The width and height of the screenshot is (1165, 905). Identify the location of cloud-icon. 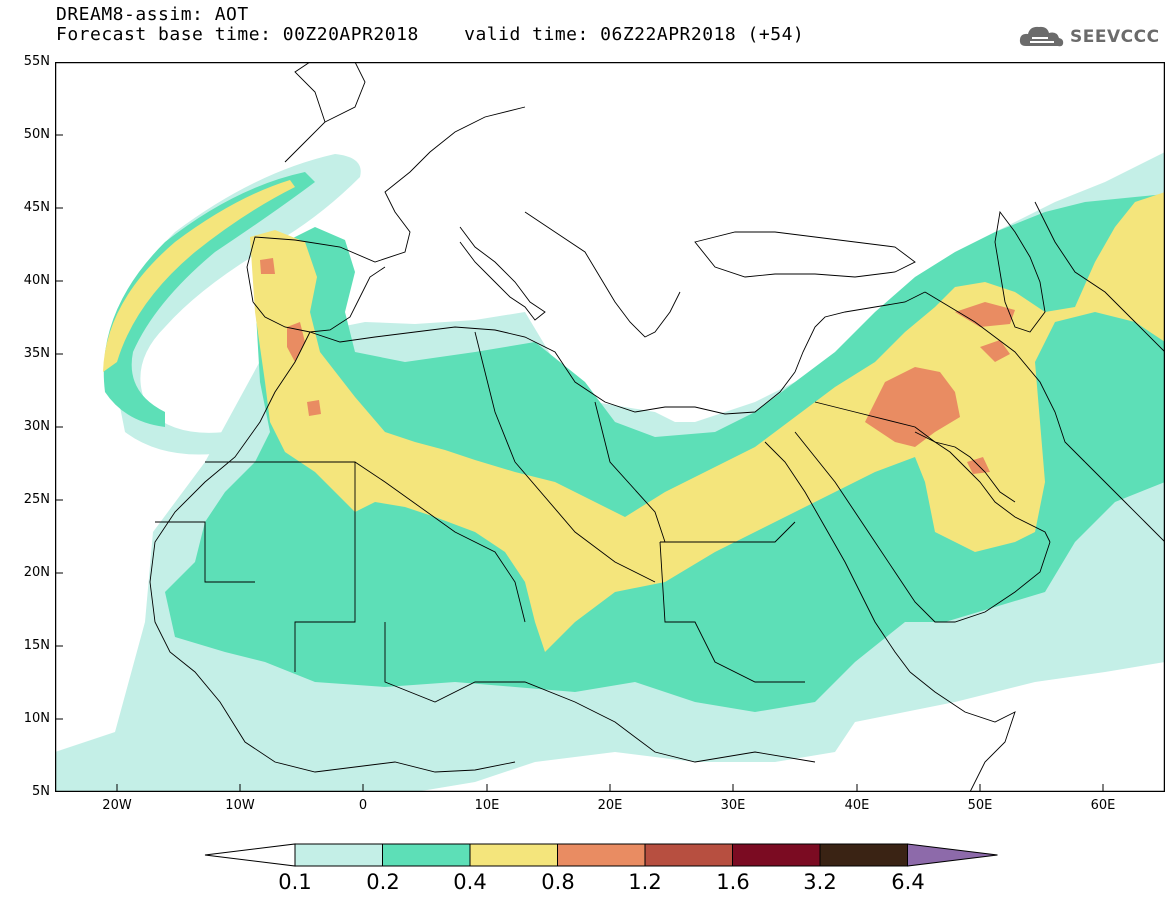
(1041, 36).